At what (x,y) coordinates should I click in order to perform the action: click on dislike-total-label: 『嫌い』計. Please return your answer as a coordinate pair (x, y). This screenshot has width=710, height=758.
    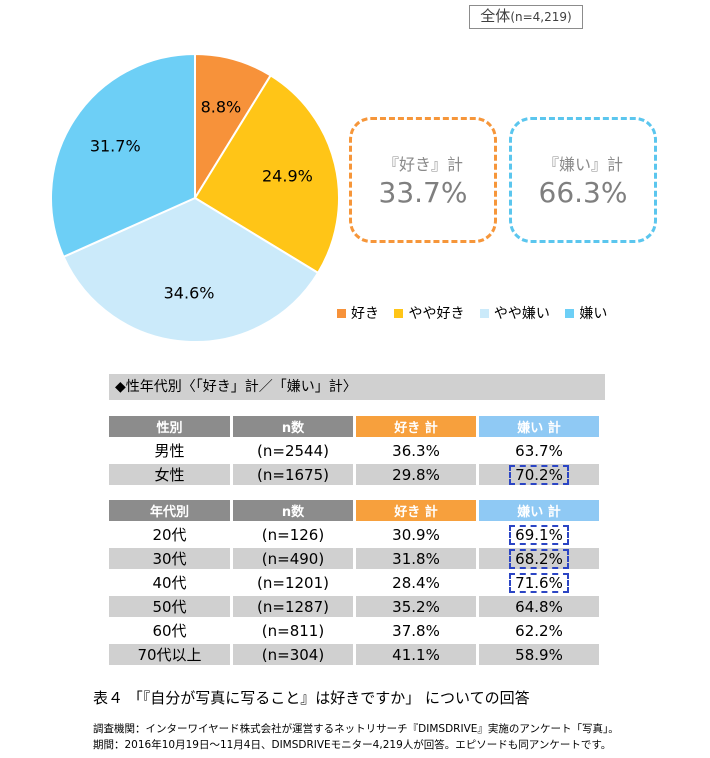
    Looking at the image, I should click on (582, 164).